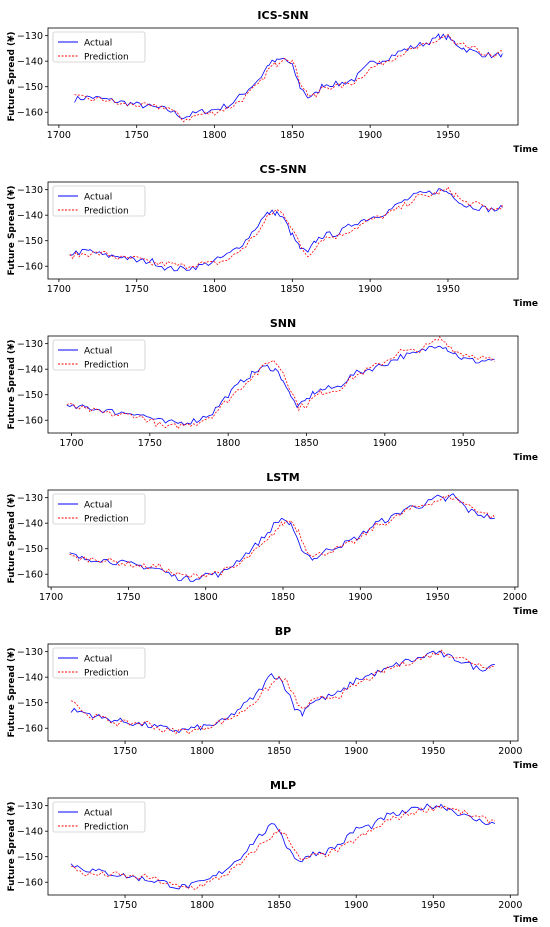 The height and width of the screenshot is (927, 550). I want to click on chart-title: CS-SNN, so click(282, 169).